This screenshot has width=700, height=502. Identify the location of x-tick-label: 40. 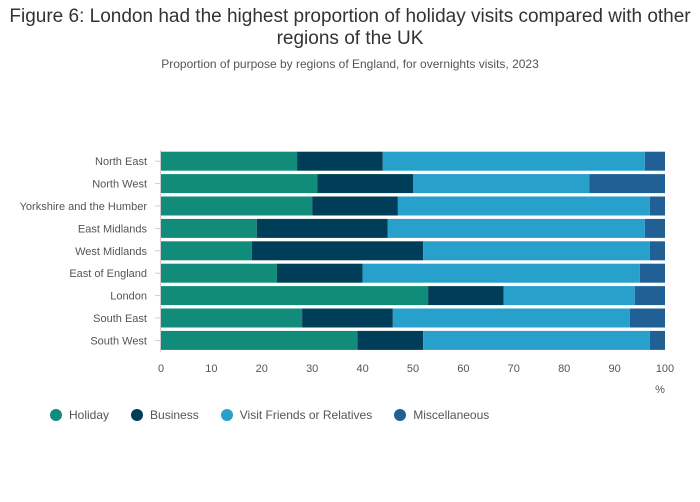
(362, 369).